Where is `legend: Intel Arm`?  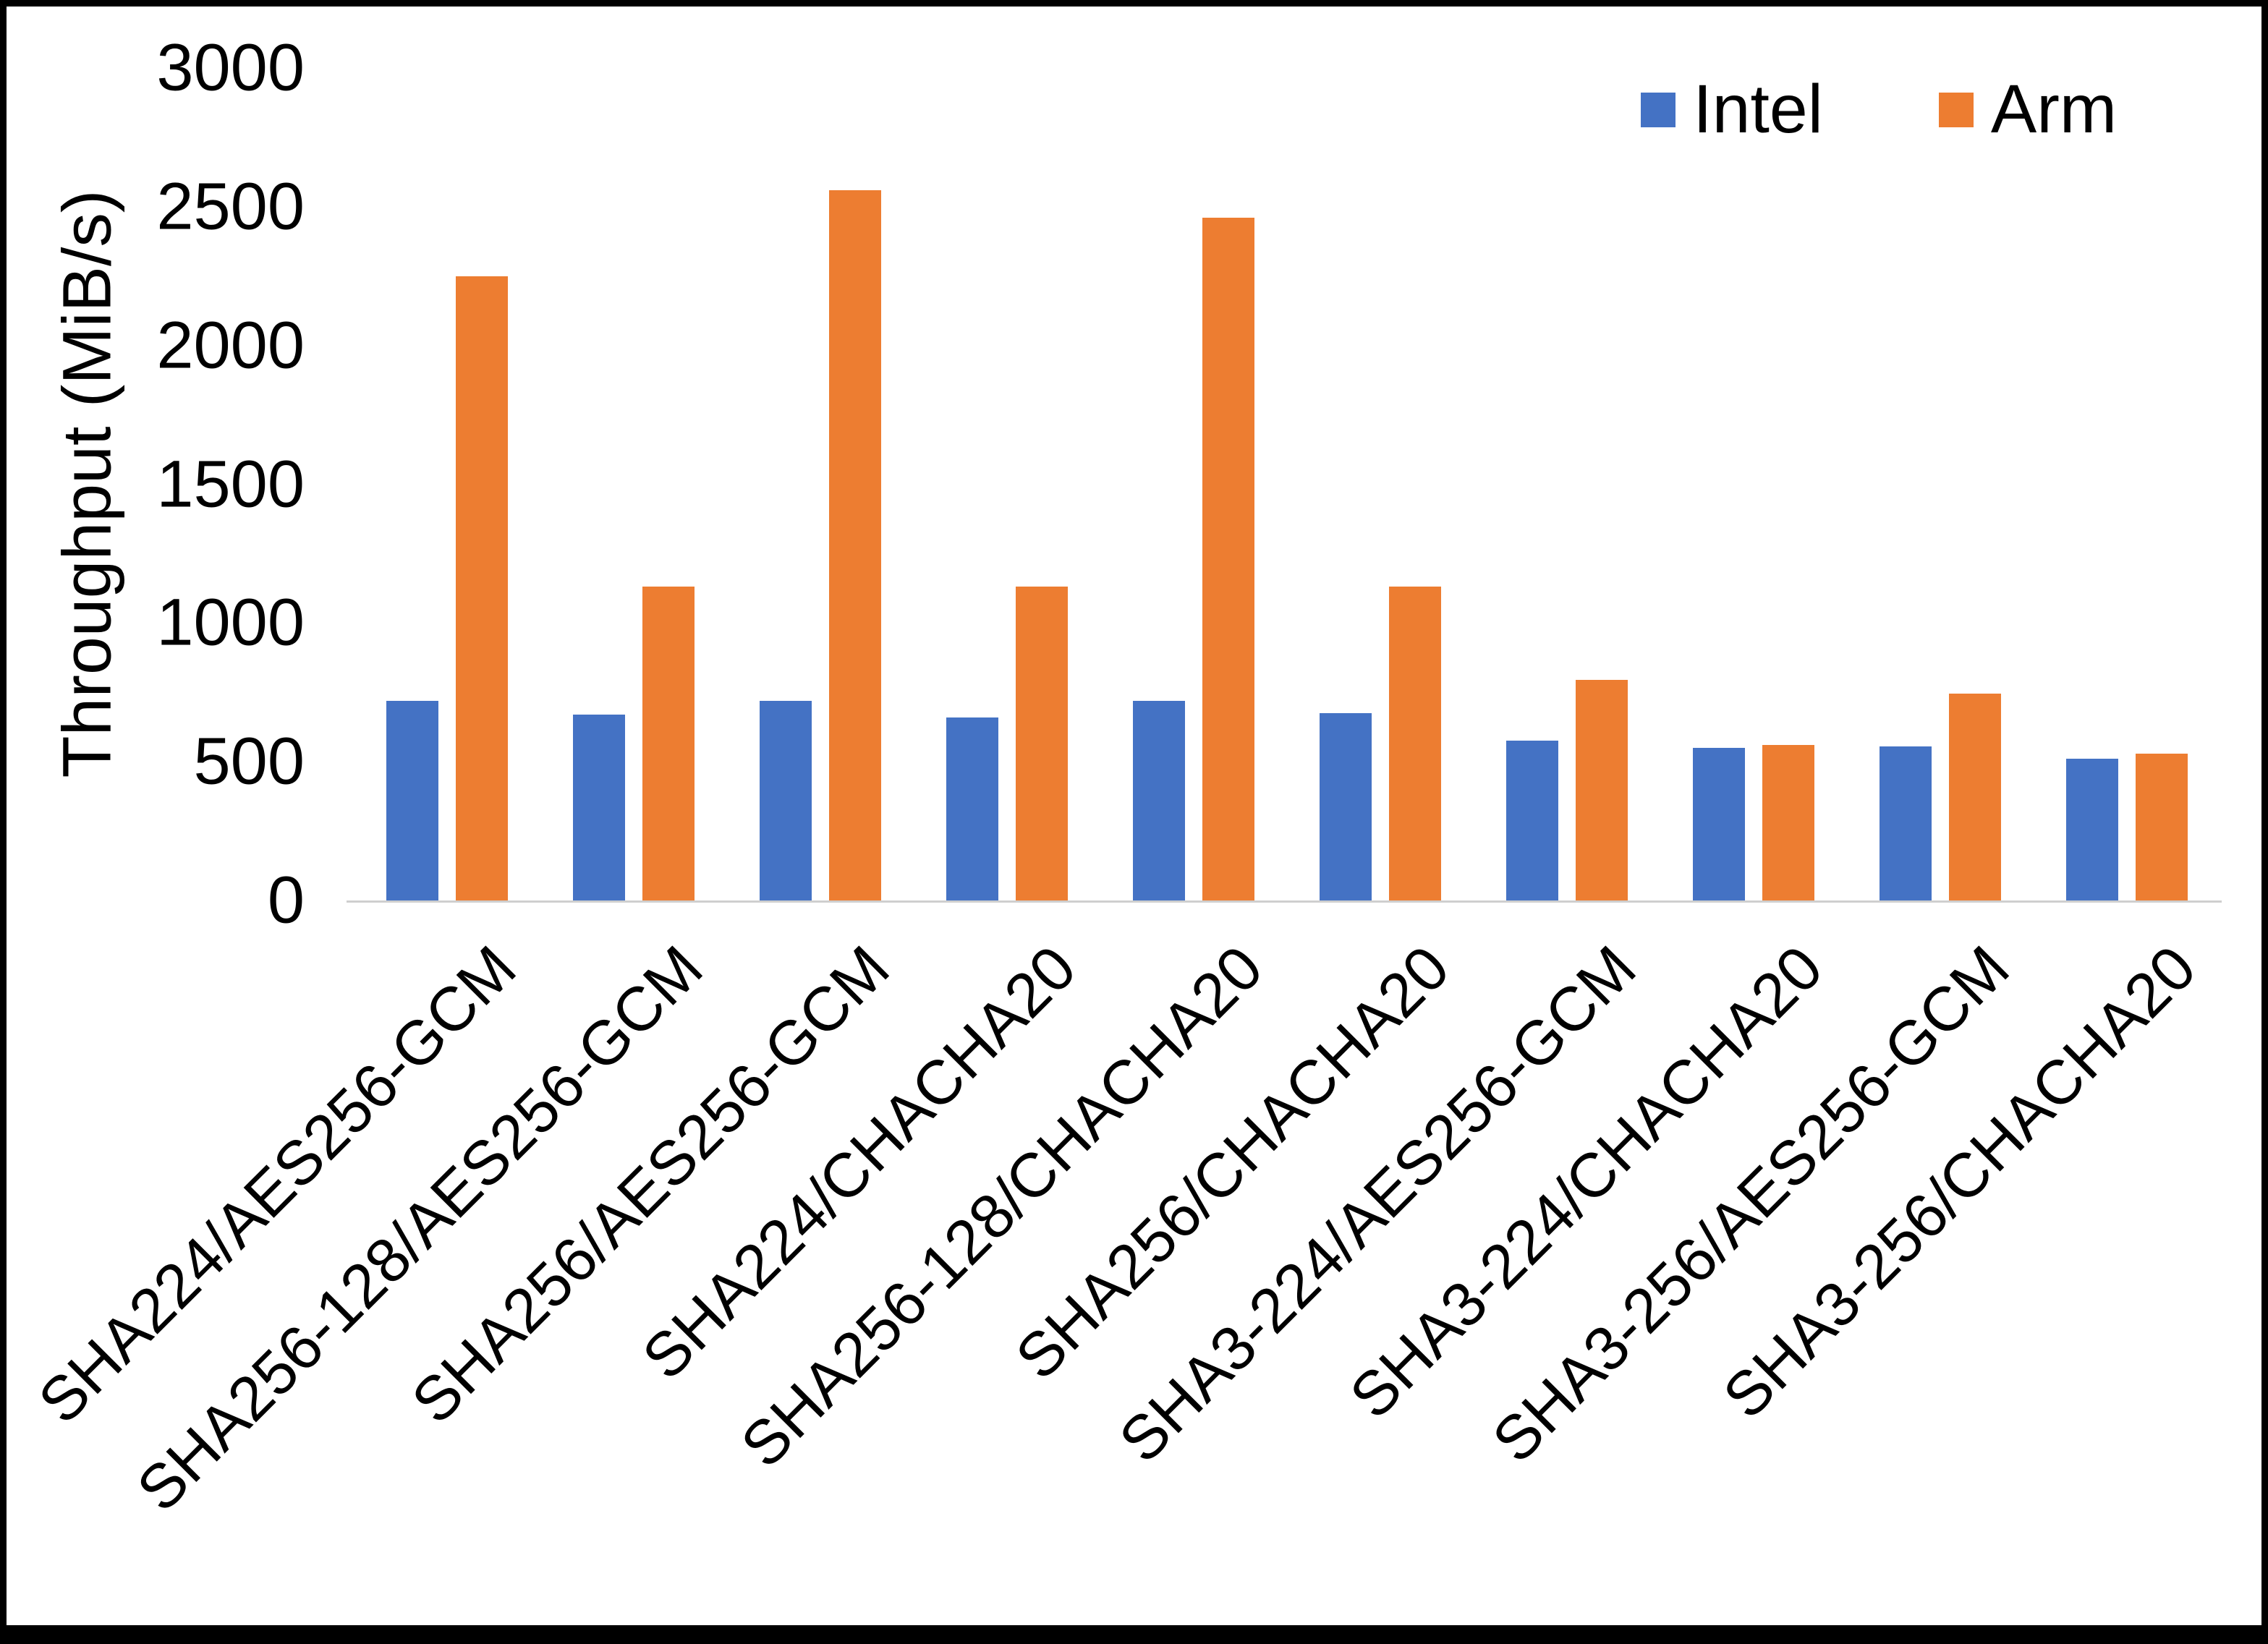 legend: Intel Arm is located at coordinates (1879, 109).